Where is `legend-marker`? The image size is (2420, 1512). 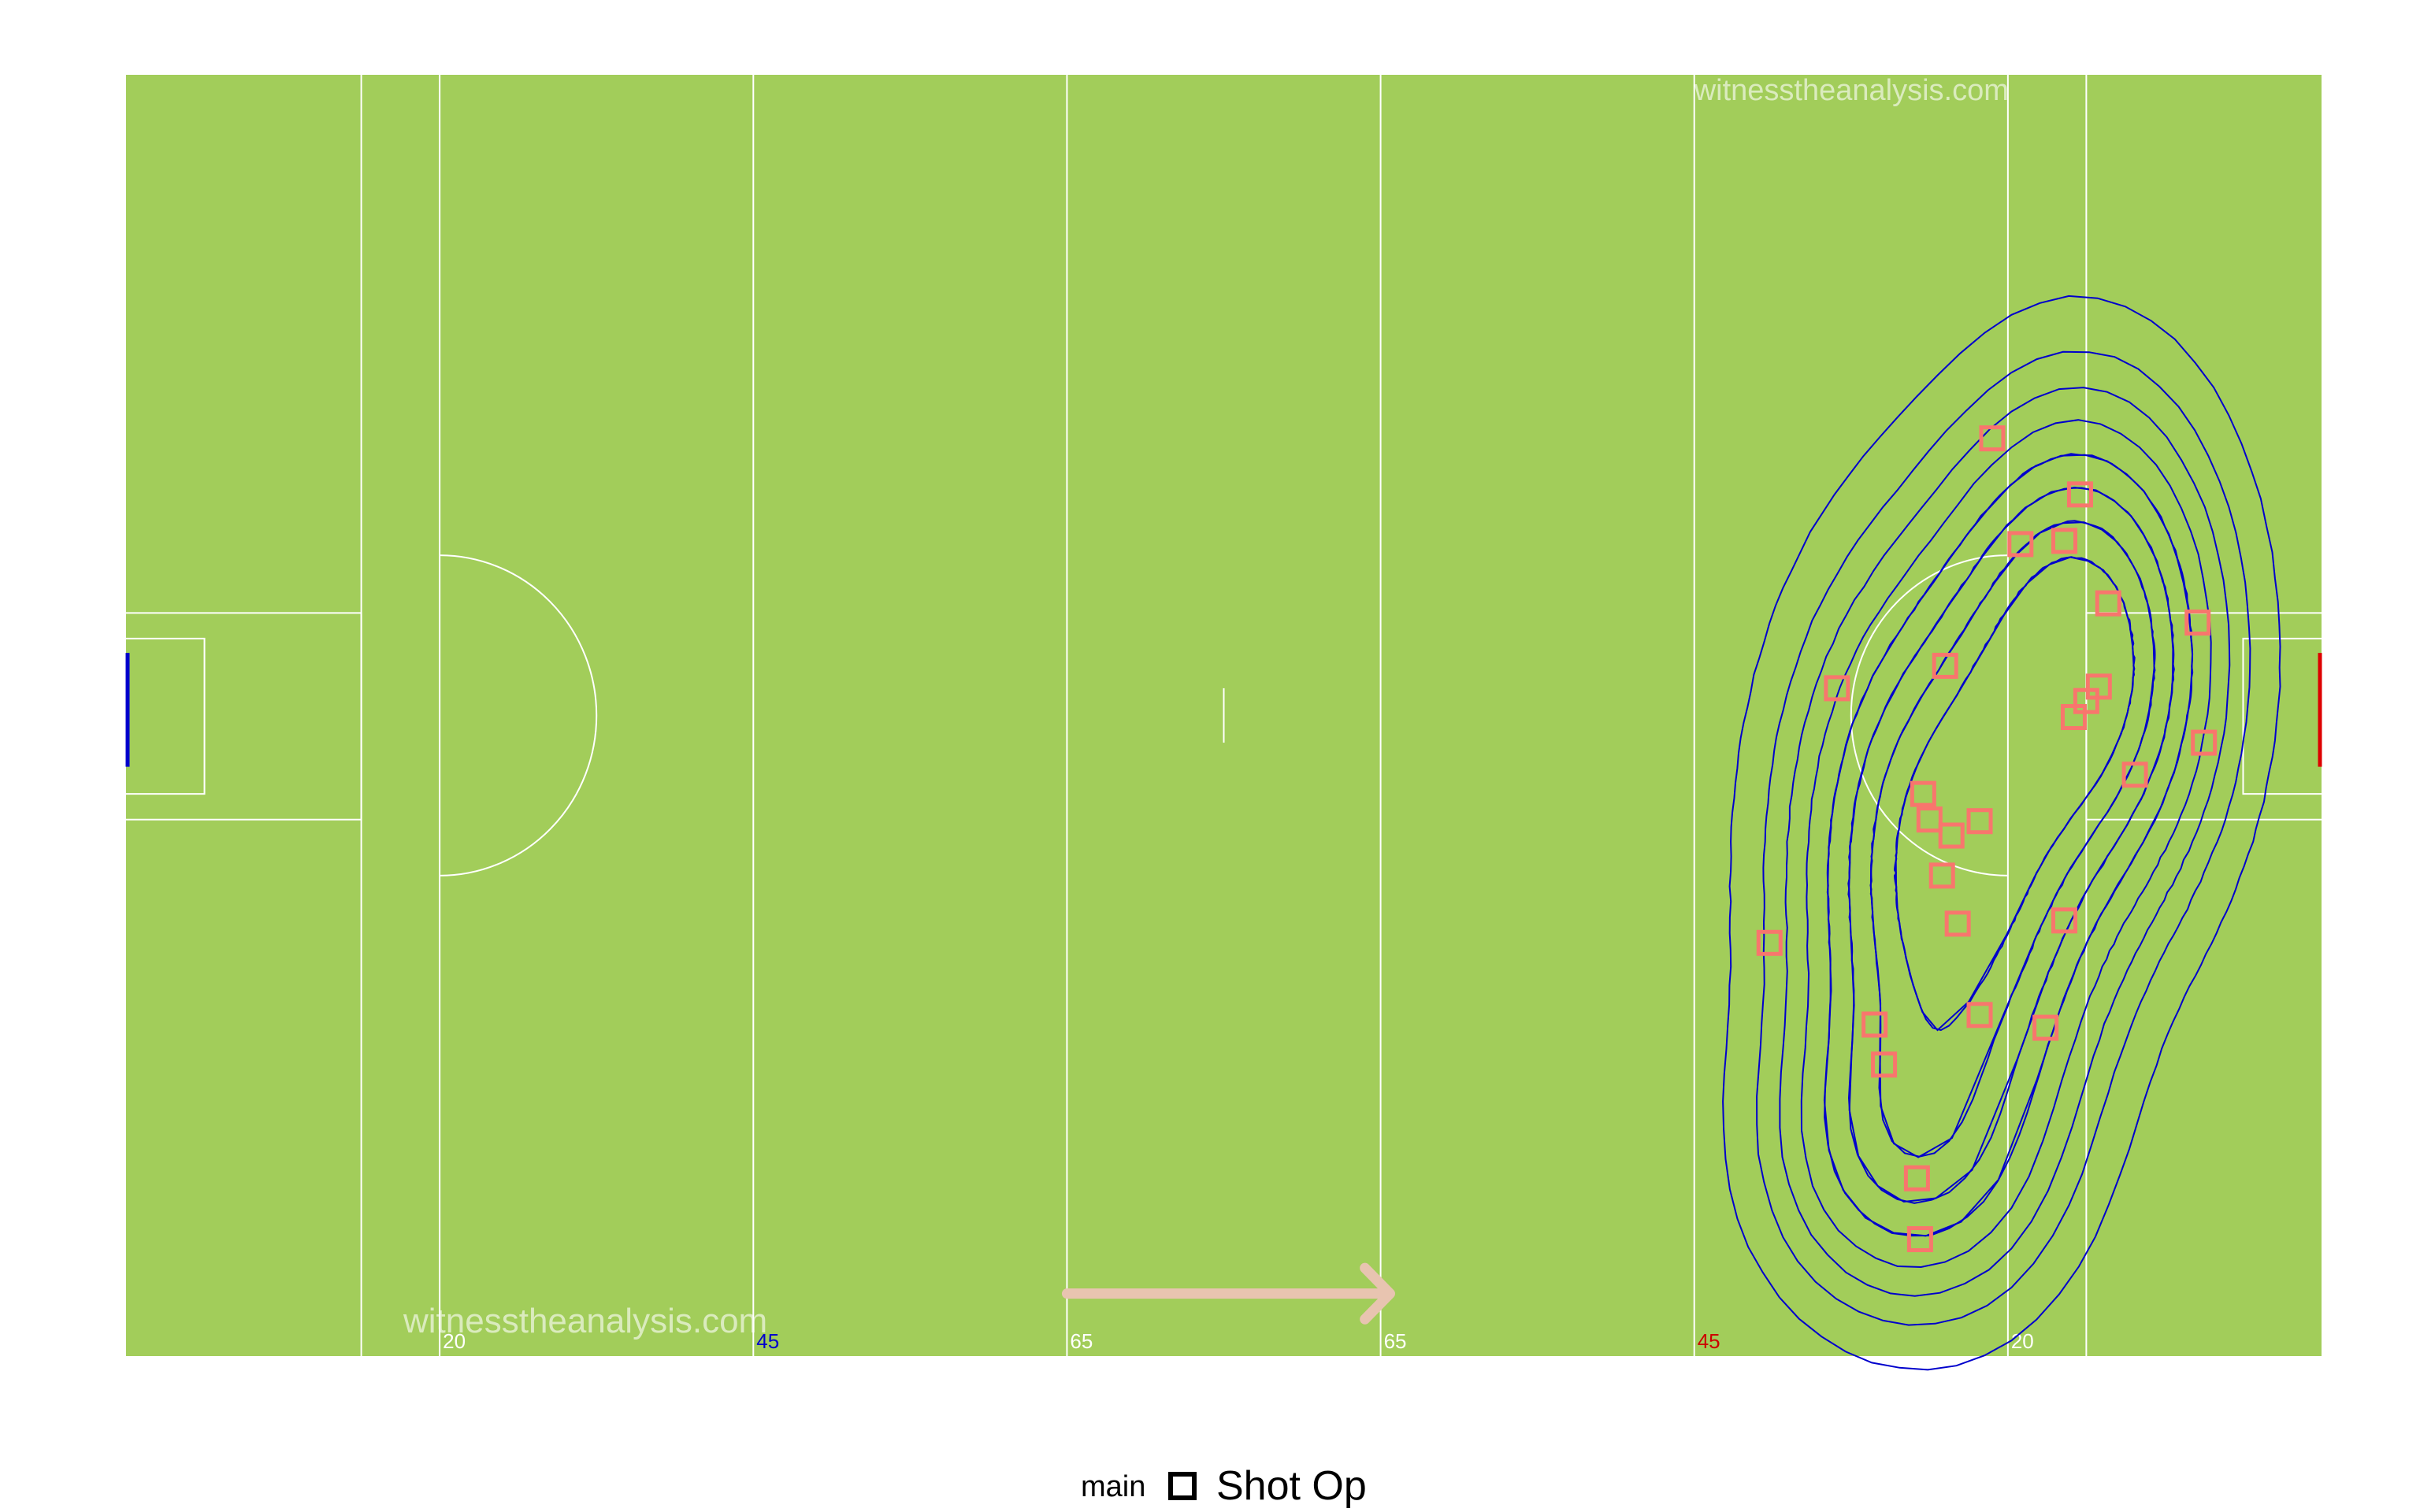 legend-marker is located at coordinates (1182, 1486).